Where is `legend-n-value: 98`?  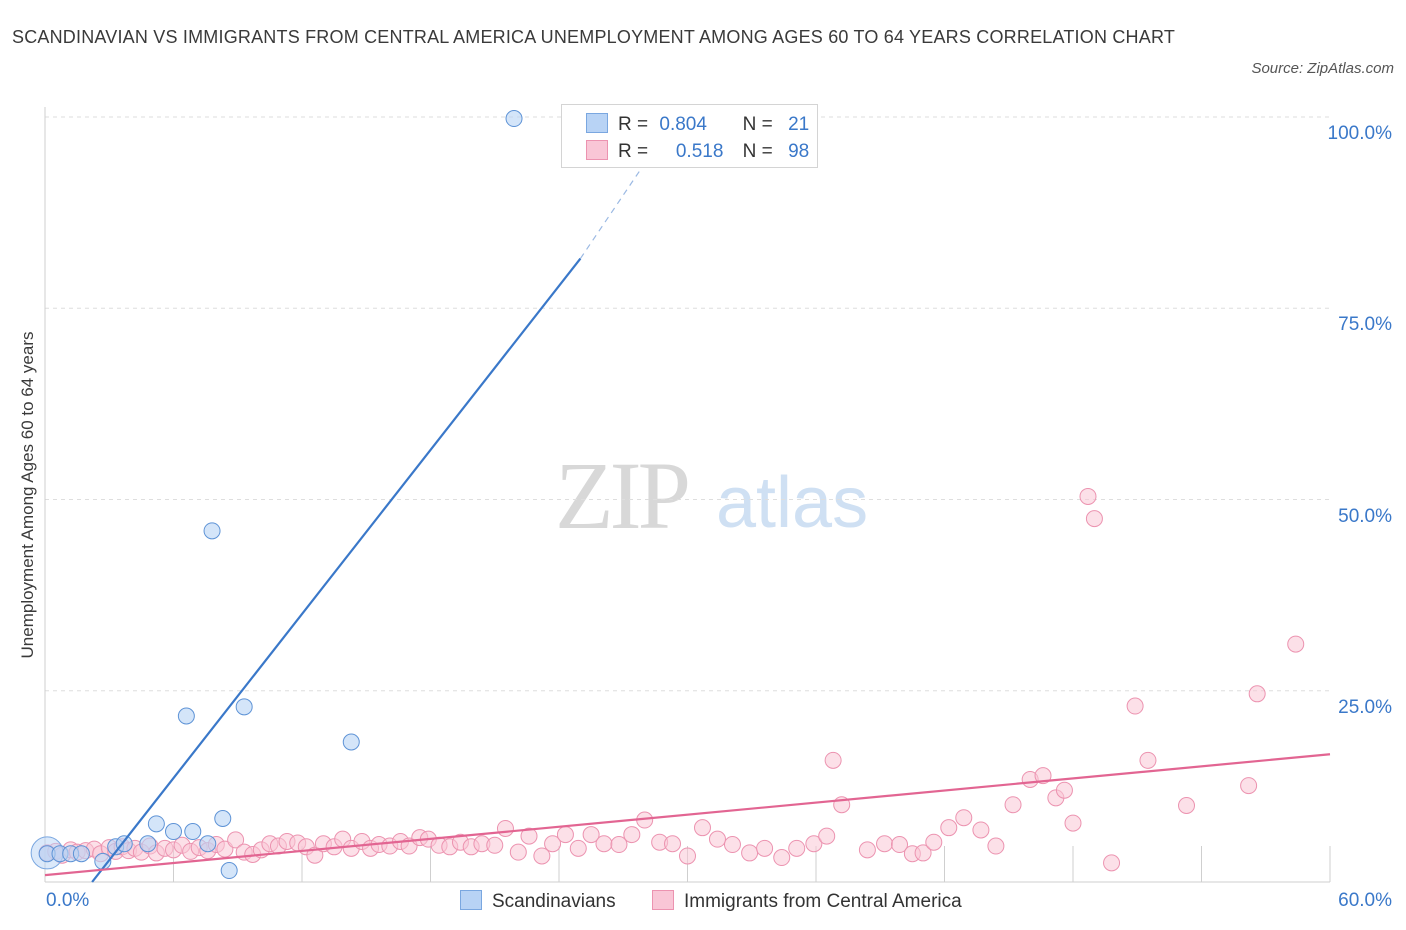
legend-n-value: 98 is located at coordinates (799, 151).